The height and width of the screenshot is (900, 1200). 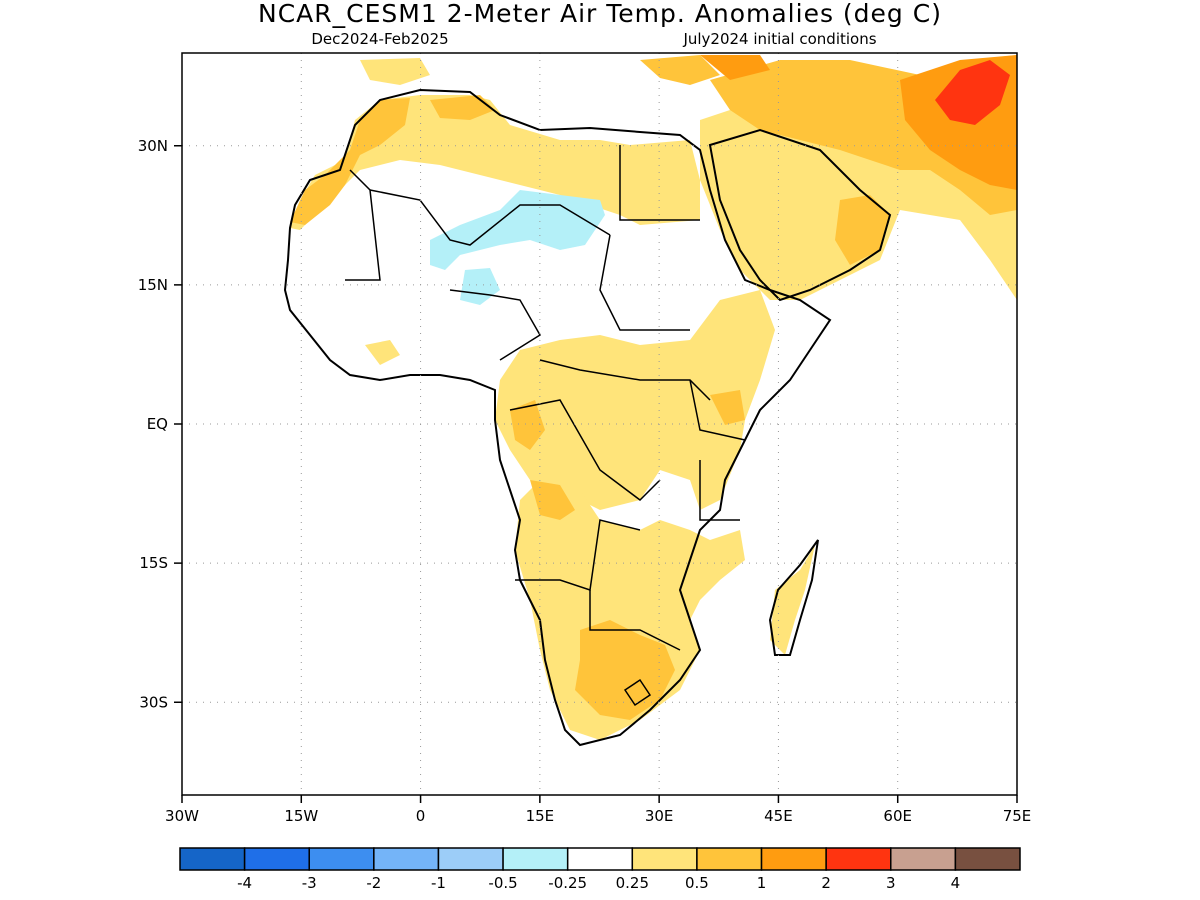 What do you see at coordinates (540, 816) in the screenshot?
I see `lon-tick-label: 15E` at bounding box center [540, 816].